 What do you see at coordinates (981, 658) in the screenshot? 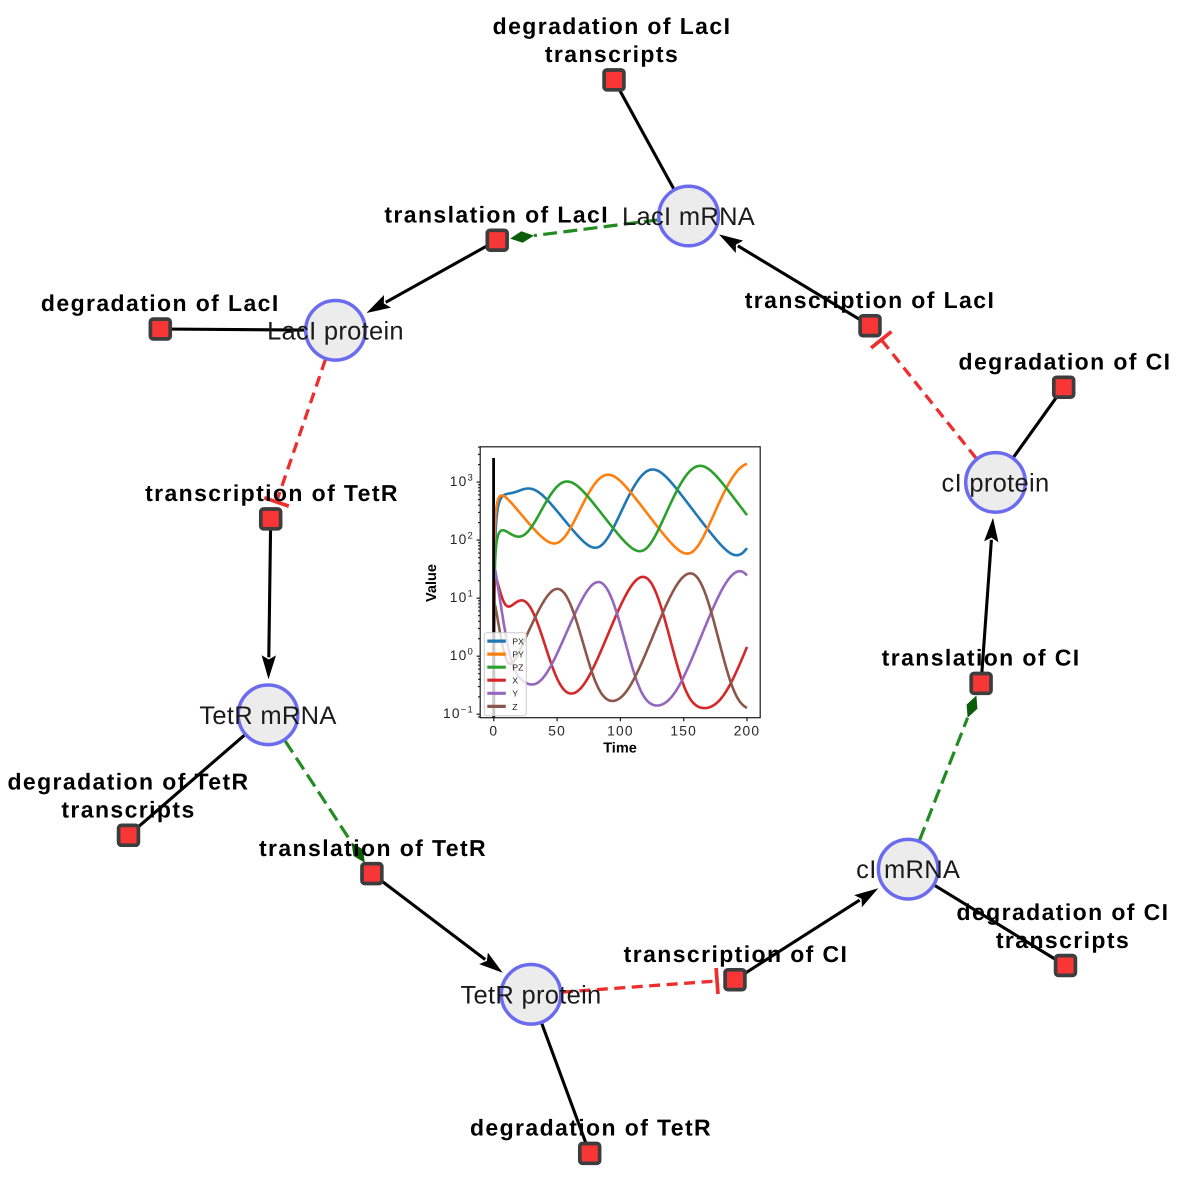
I see `svg-text: translation of CI` at bounding box center [981, 658].